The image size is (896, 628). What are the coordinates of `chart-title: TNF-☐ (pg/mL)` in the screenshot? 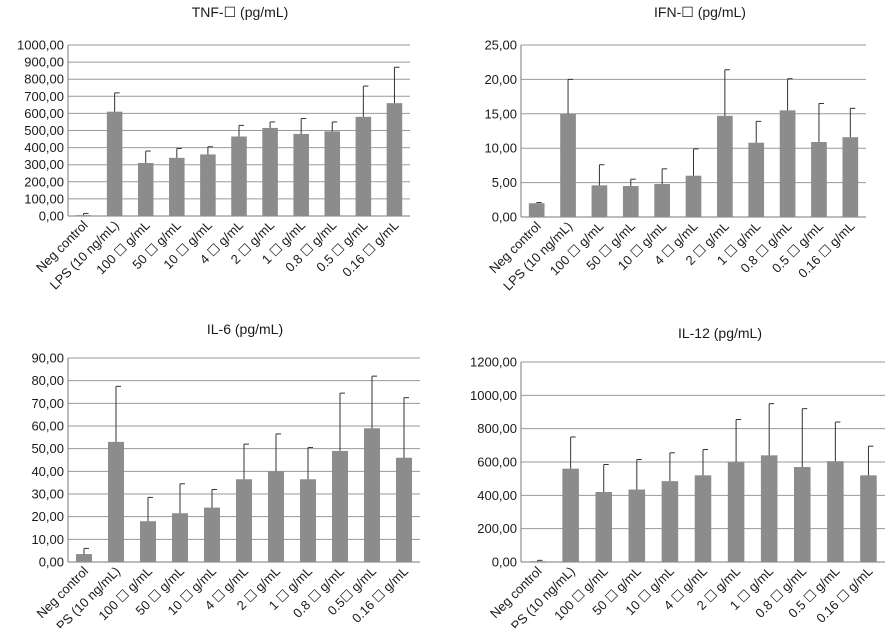 It's located at (240, 12).